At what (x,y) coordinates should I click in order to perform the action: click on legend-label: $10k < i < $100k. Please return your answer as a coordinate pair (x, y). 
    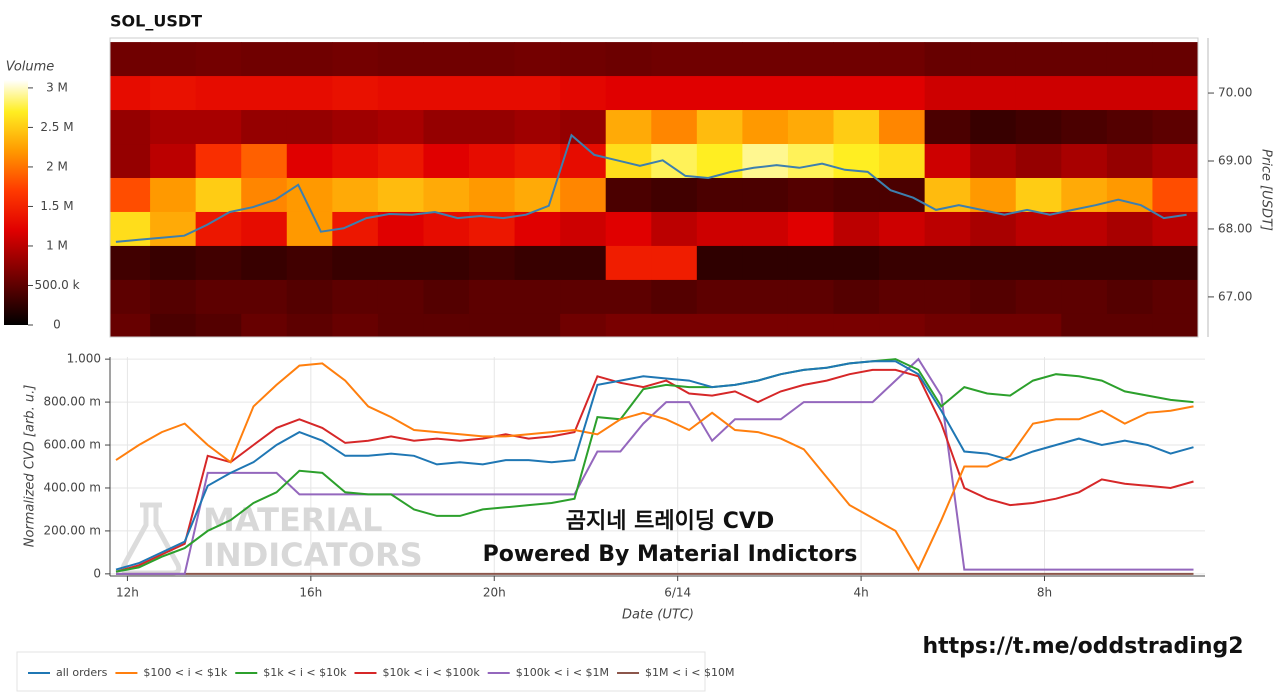
    Looking at the image, I should click on (431, 672).